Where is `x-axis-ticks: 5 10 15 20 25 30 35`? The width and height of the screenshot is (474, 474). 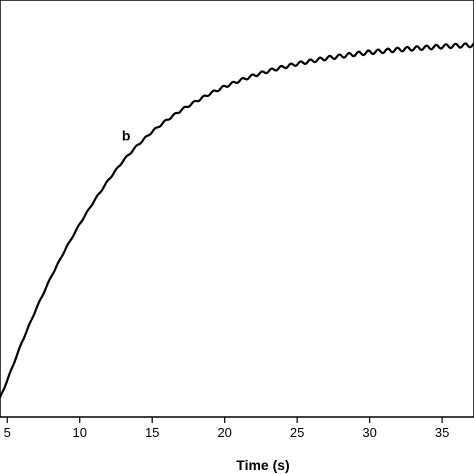 x-axis-ticks: 5 10 15 20 25 30 35 is located at coordinates (226, 428).